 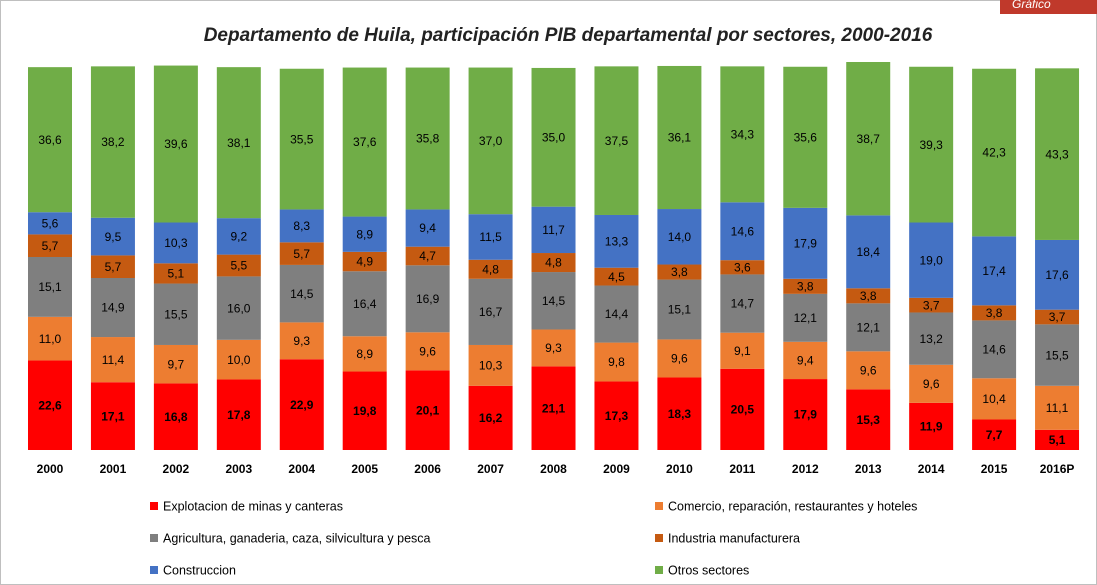 I want to click on value-label: 11,0, so click(x=50, y=339).